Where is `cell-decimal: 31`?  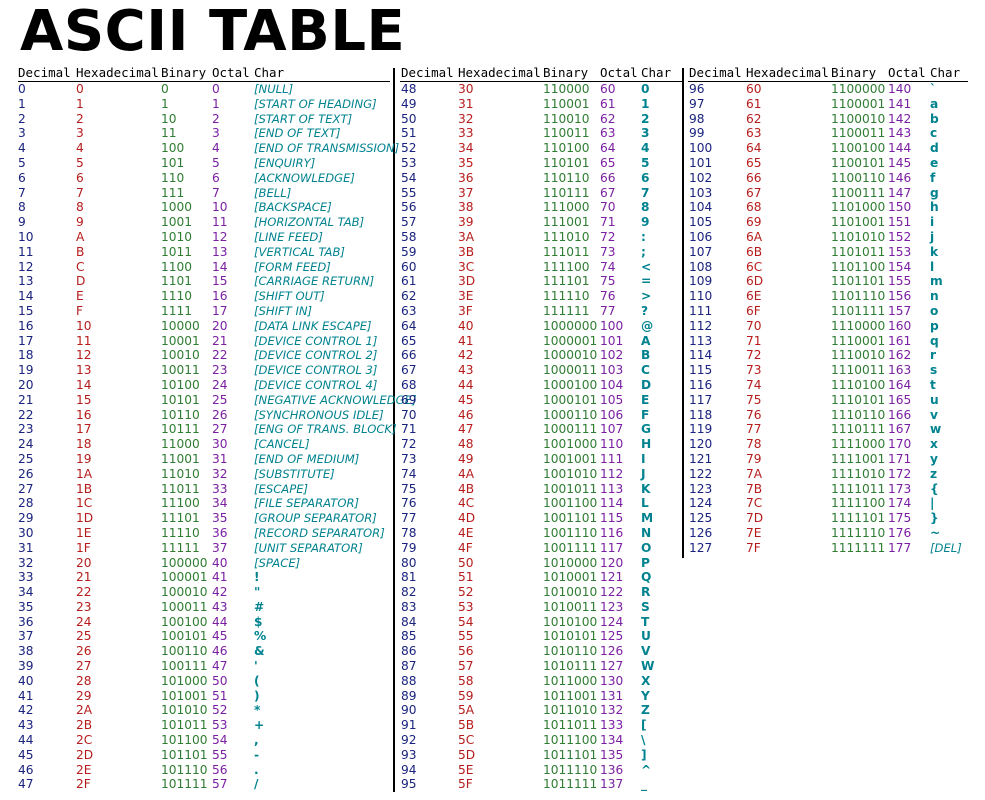 cell-decimal: 31 is located at coordinates (26, 547).